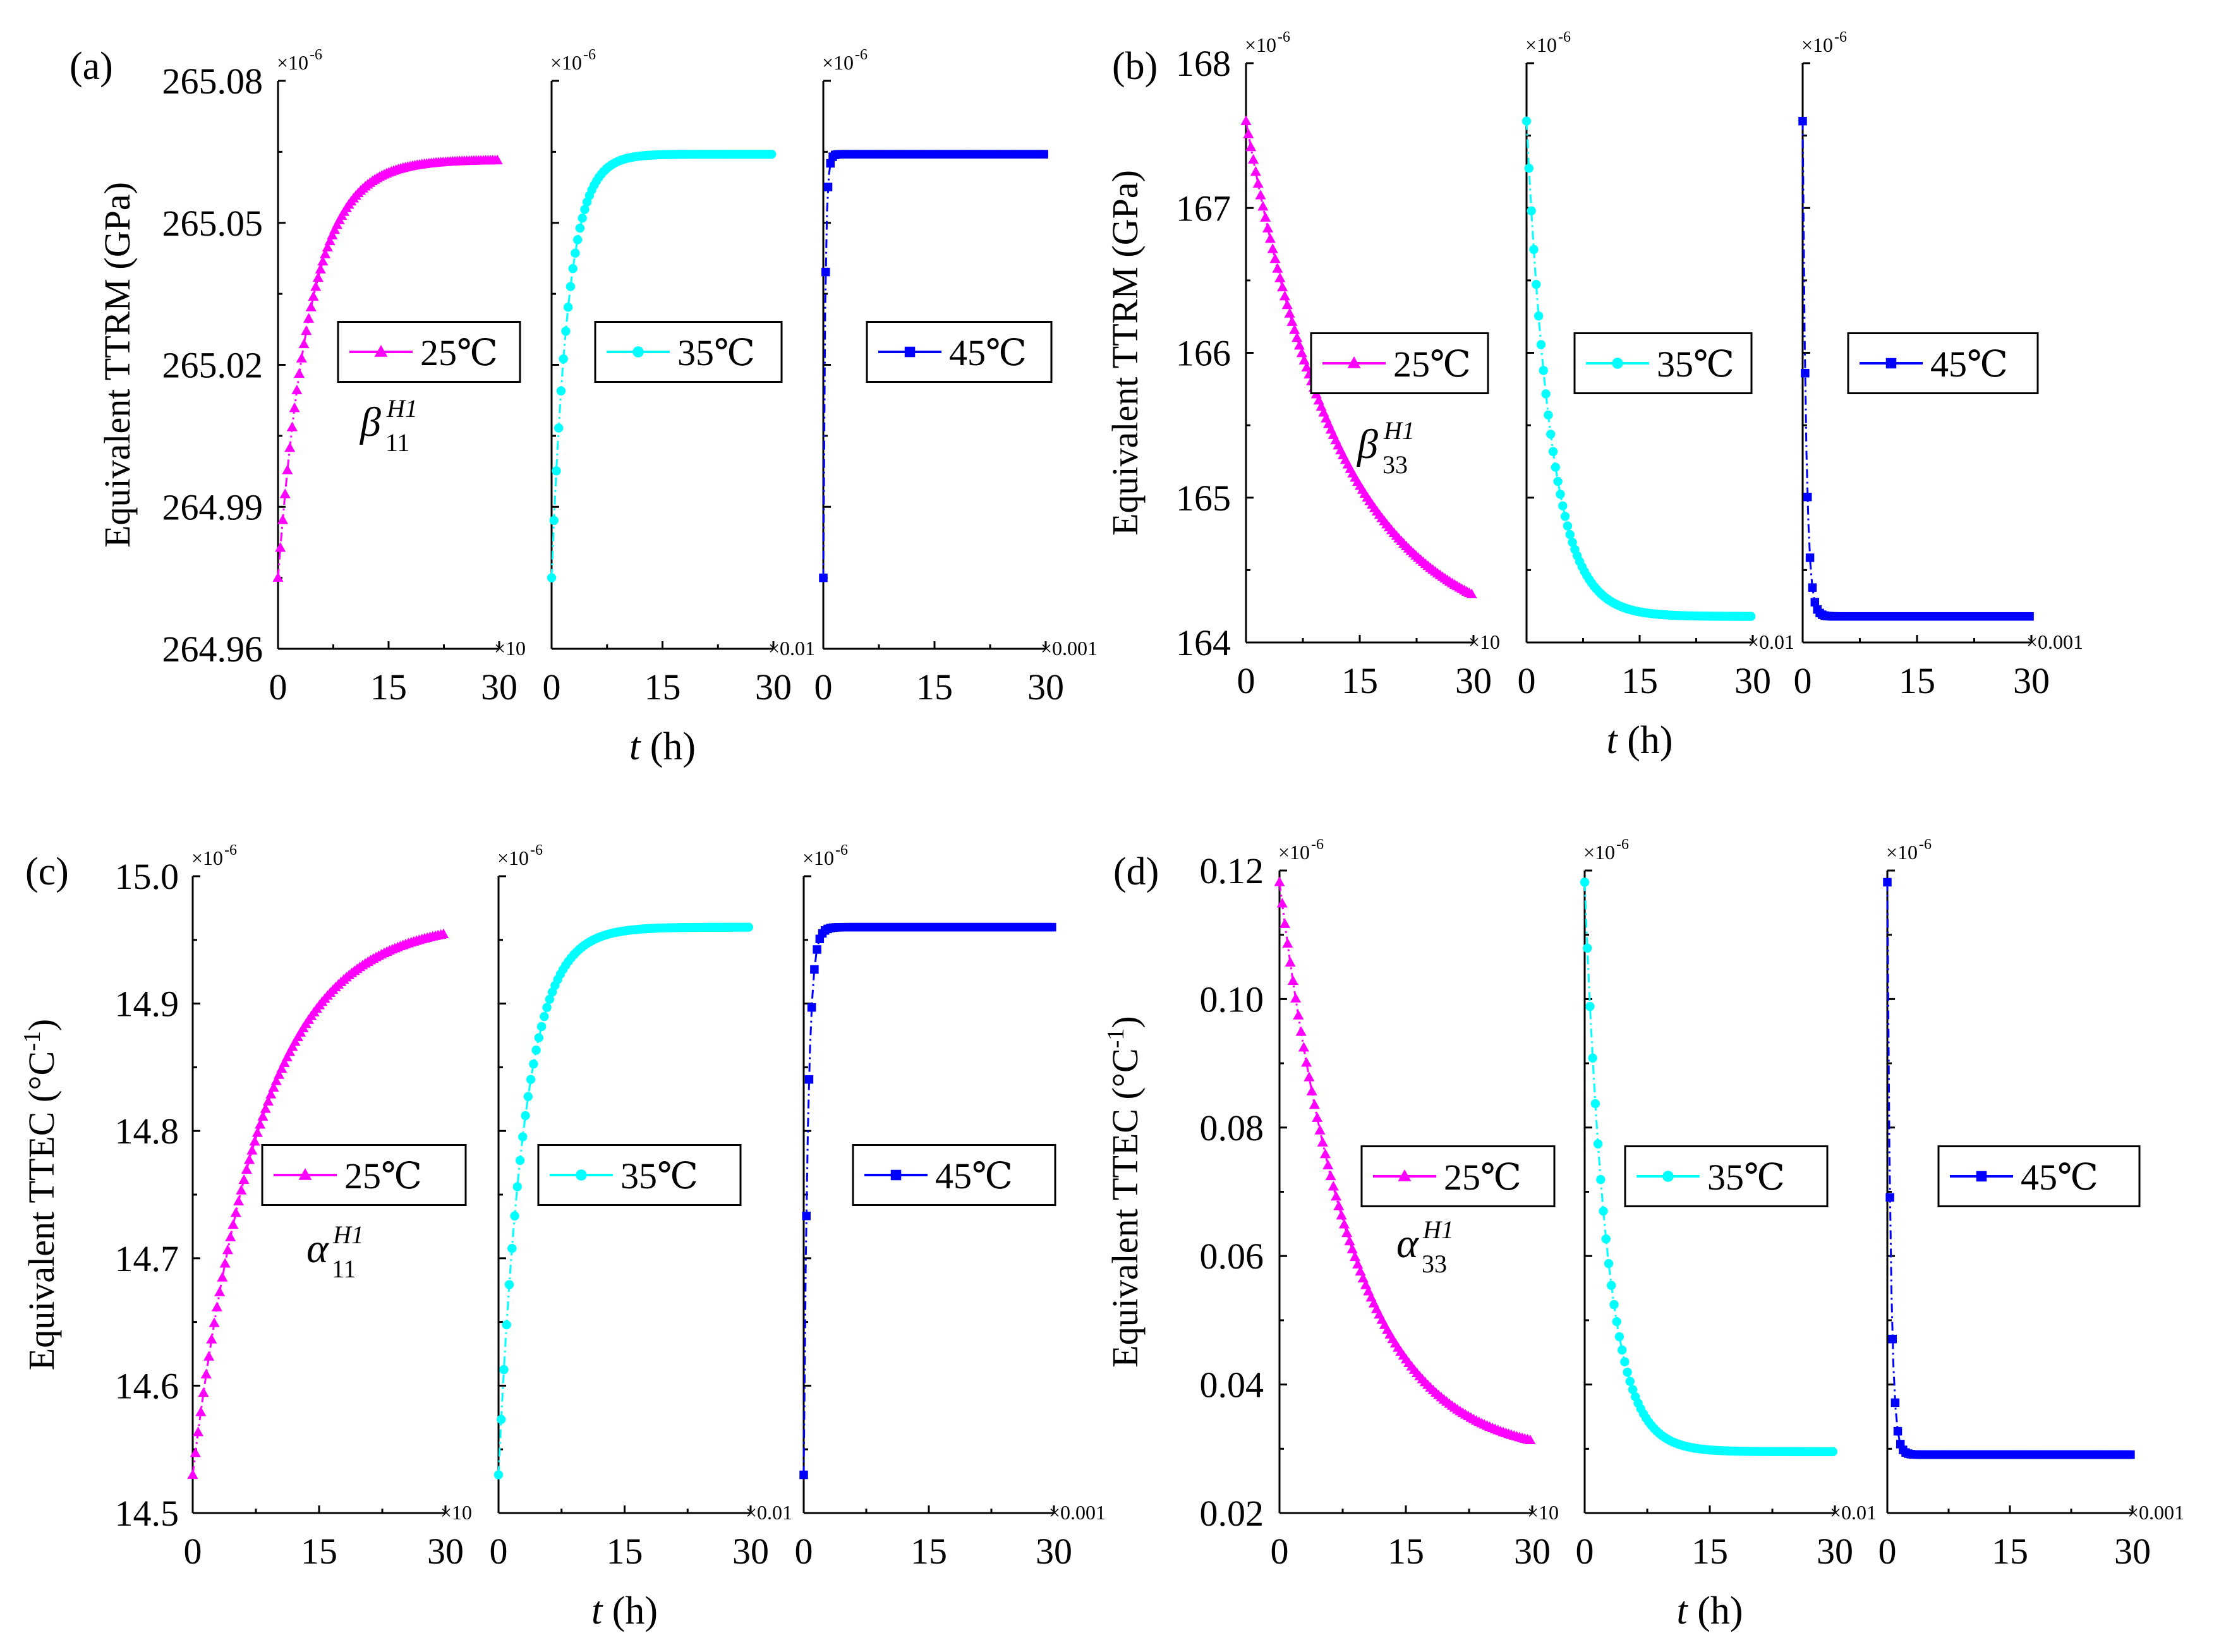 Image resolution: width=2214 pixels, height=1652 pixels. What do you see at coordinates (1077, 1512) in the screenshot?
I see `x-multiplier-label: ×0.001` at bounding box center [1077, 1512].